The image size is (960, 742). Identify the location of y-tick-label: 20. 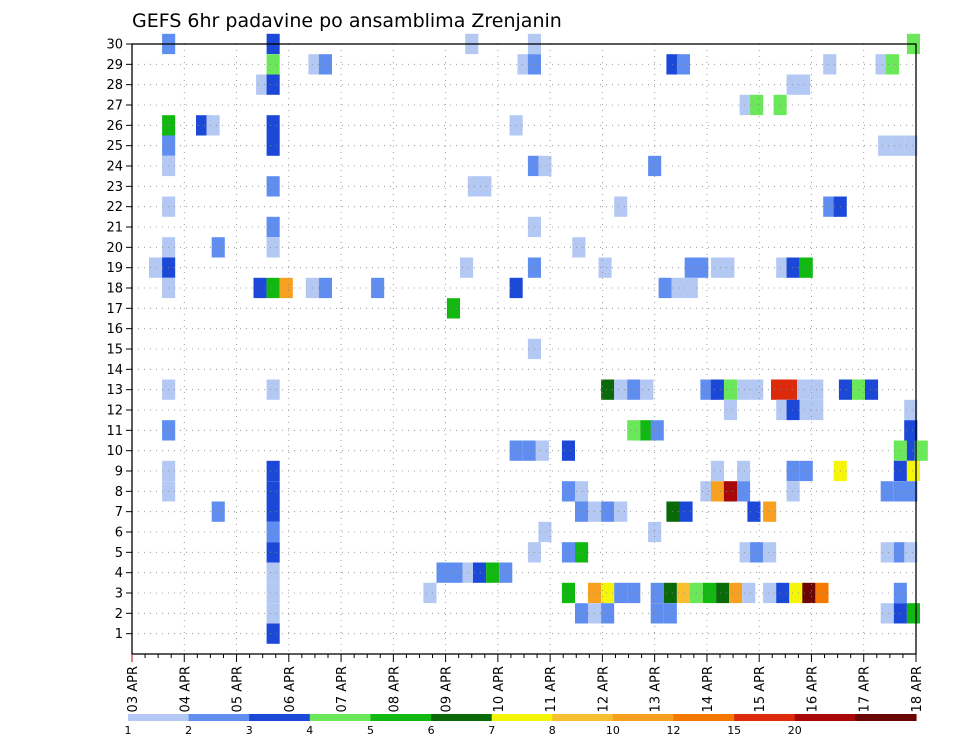
(114, 248).